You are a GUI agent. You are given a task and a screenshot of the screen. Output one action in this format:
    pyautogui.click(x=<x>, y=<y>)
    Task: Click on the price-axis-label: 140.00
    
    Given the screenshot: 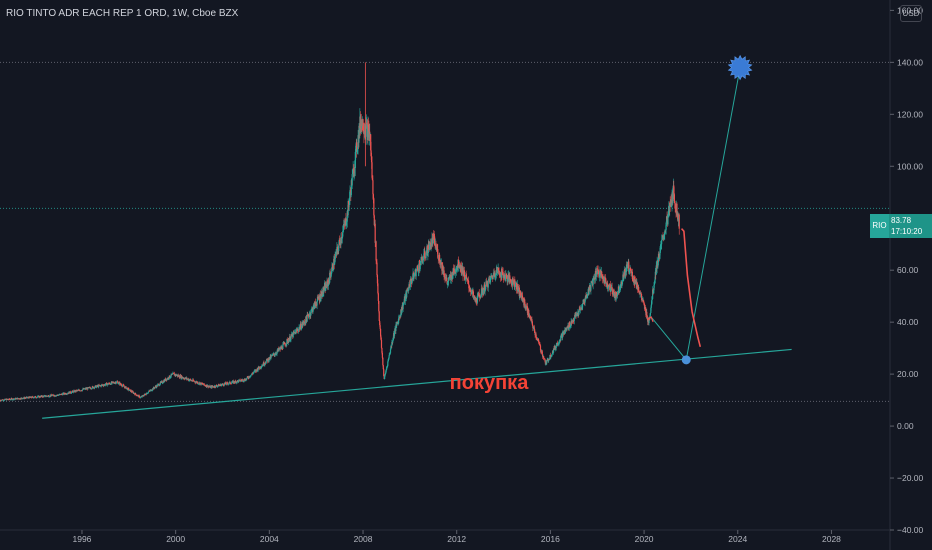 What is the action you would take?
    pyautogui.click(x=910, y=62)
    